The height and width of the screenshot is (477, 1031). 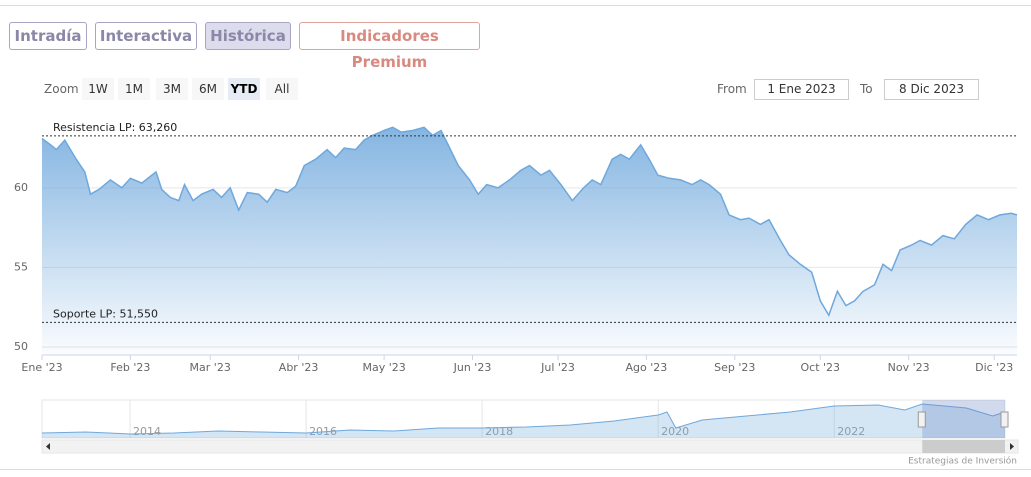 I want to click on zoom-label: Zoom, so click(x=61, y=89).